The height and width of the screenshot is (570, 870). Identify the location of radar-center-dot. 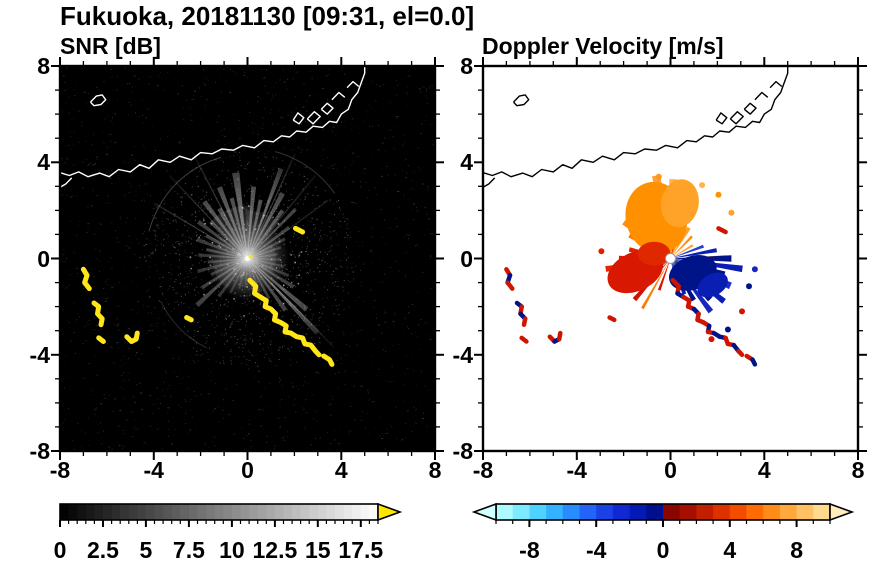
(670, 258).